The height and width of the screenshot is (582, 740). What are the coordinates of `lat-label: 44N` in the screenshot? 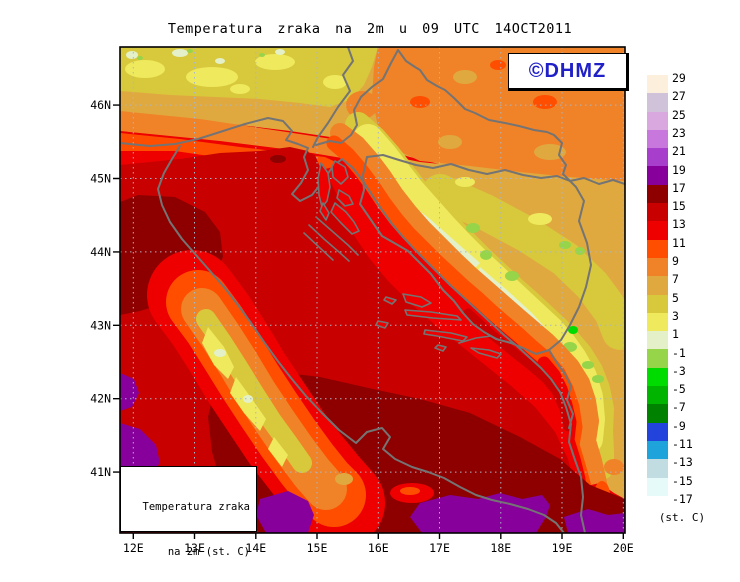 It's located at (100, 252).